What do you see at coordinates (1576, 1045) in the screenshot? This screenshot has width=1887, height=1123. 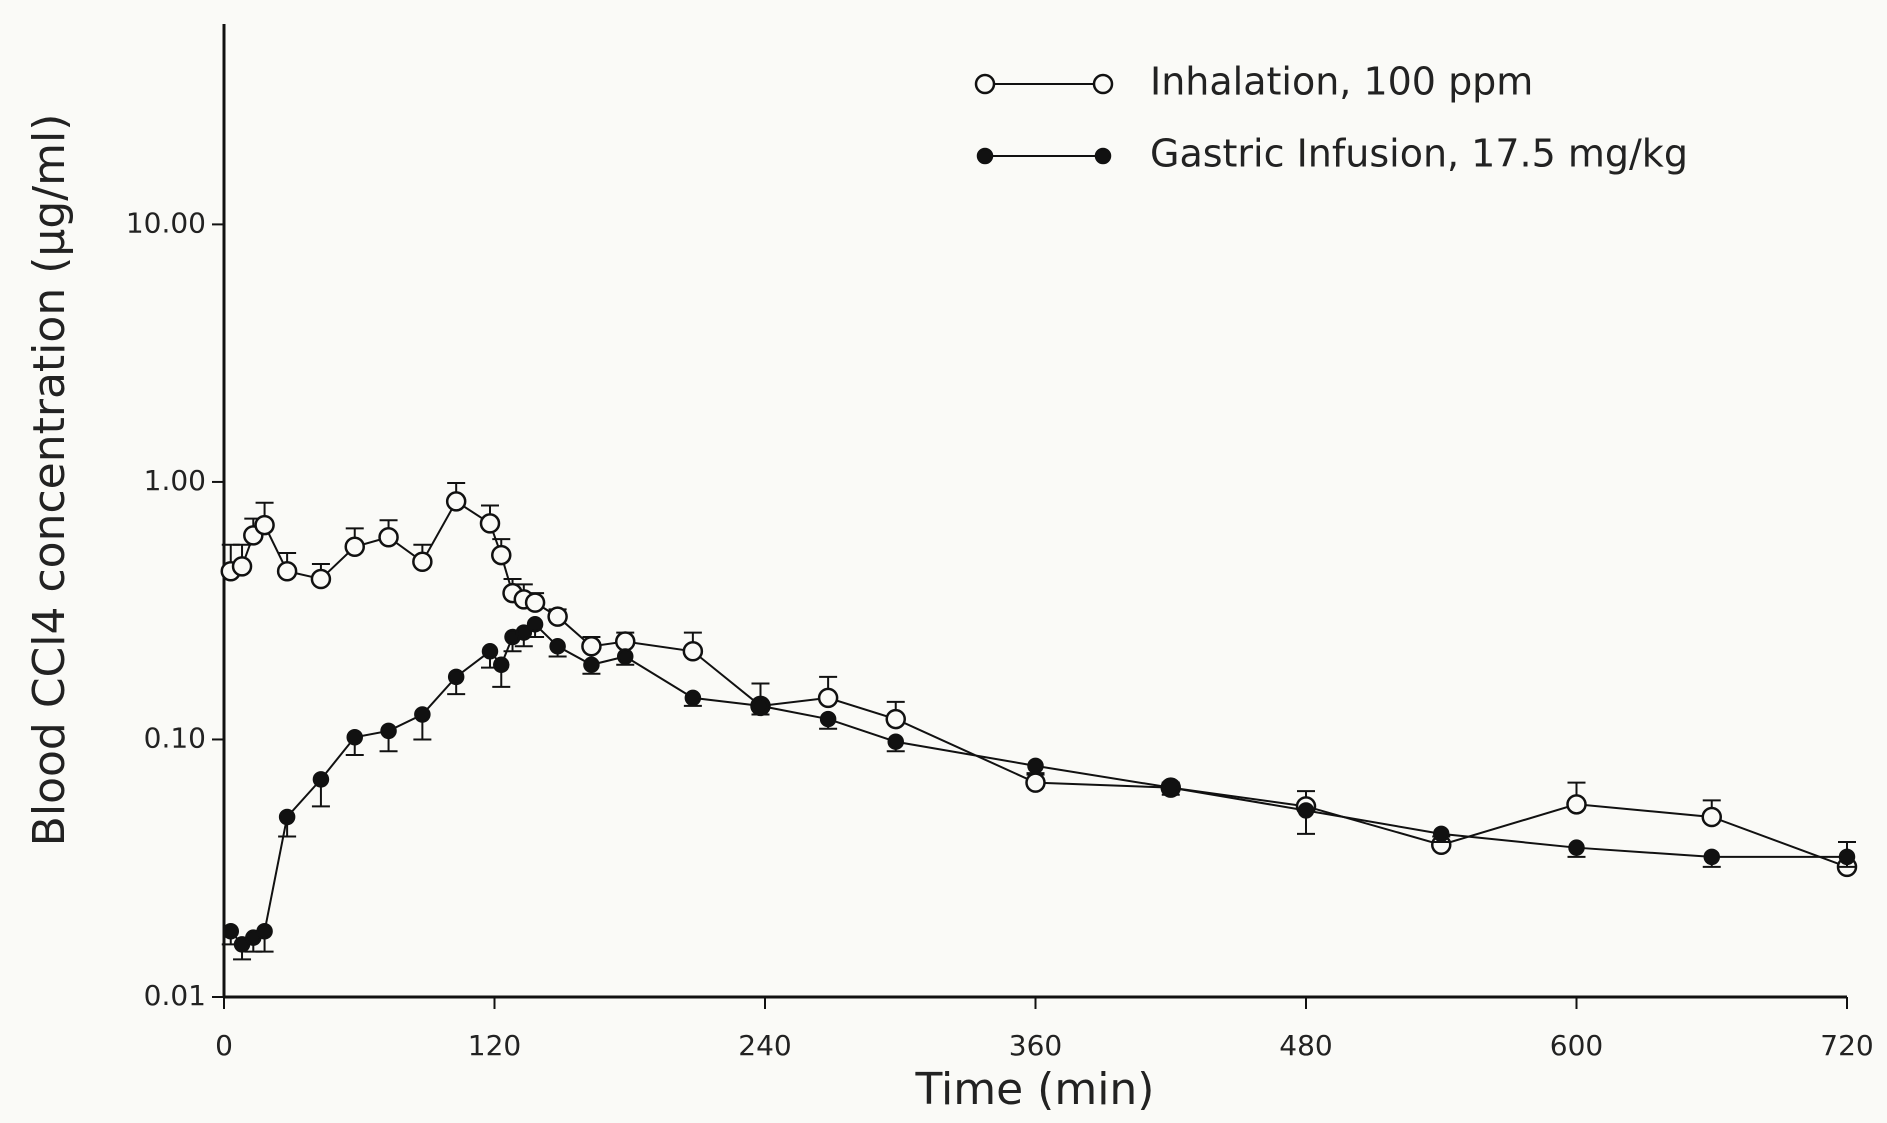 I see `x-tick-label: 600` at bounding box center [1576, 1045].